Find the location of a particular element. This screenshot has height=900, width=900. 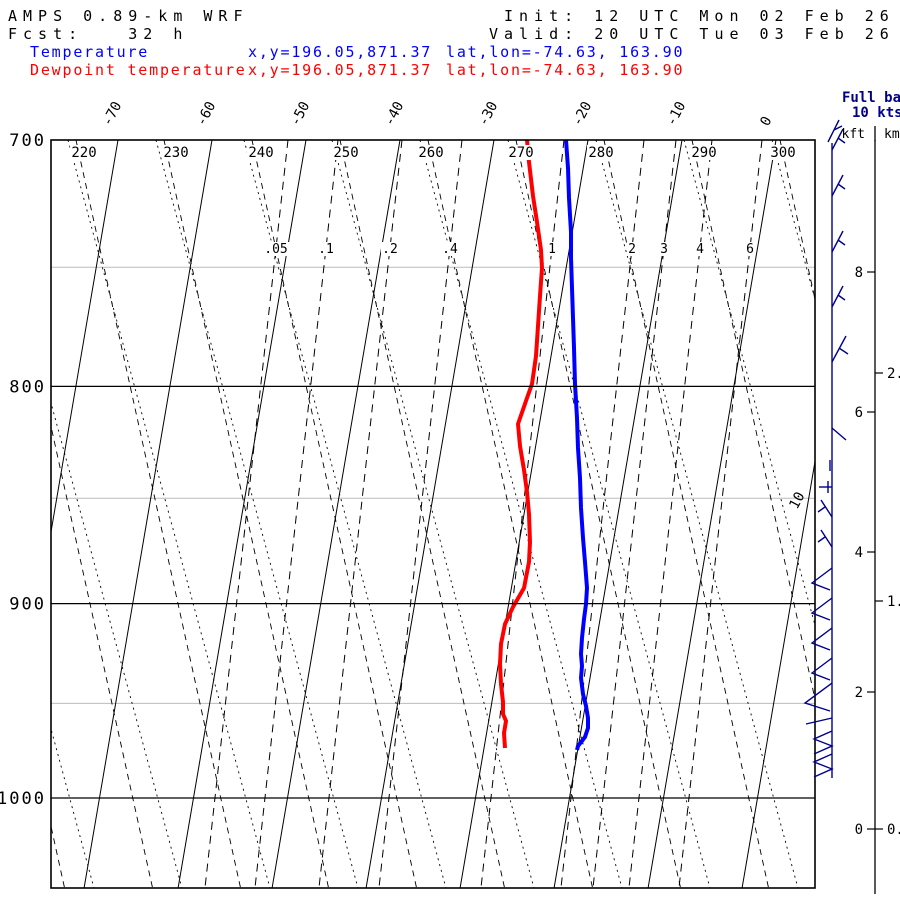

dry-adiabat-label: 300 is located at coordinates (782, 153).